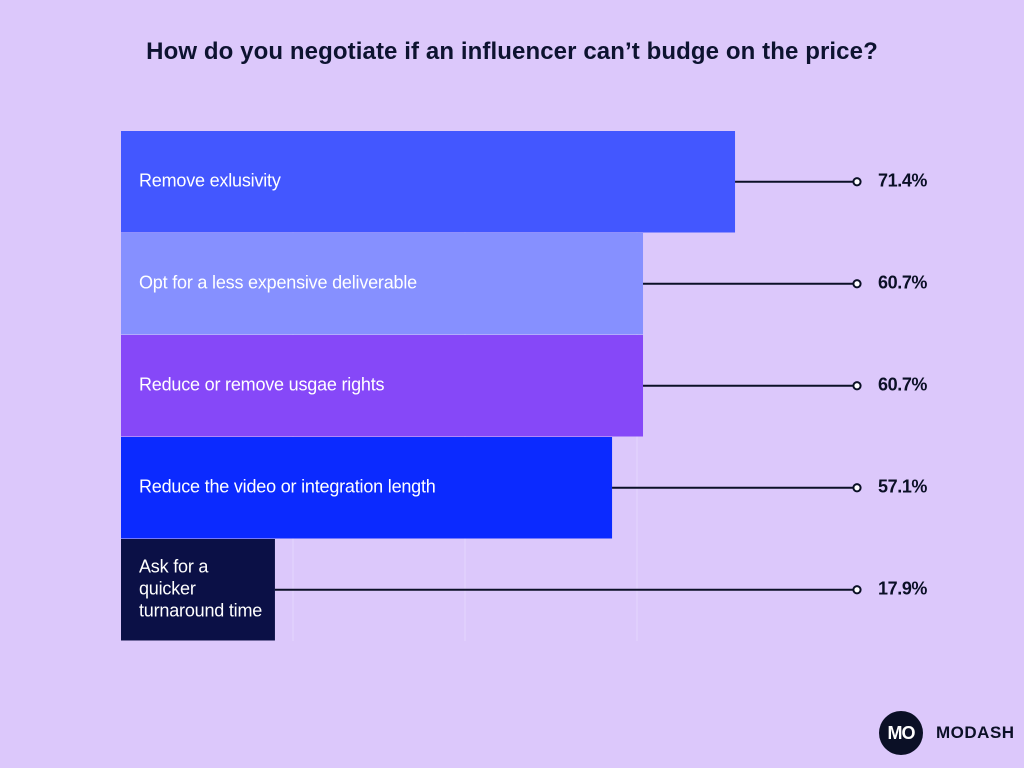  Describe the element at coordinates (902, 181) in the screenshot. I see `value-label-1: 71.4%` at that location.